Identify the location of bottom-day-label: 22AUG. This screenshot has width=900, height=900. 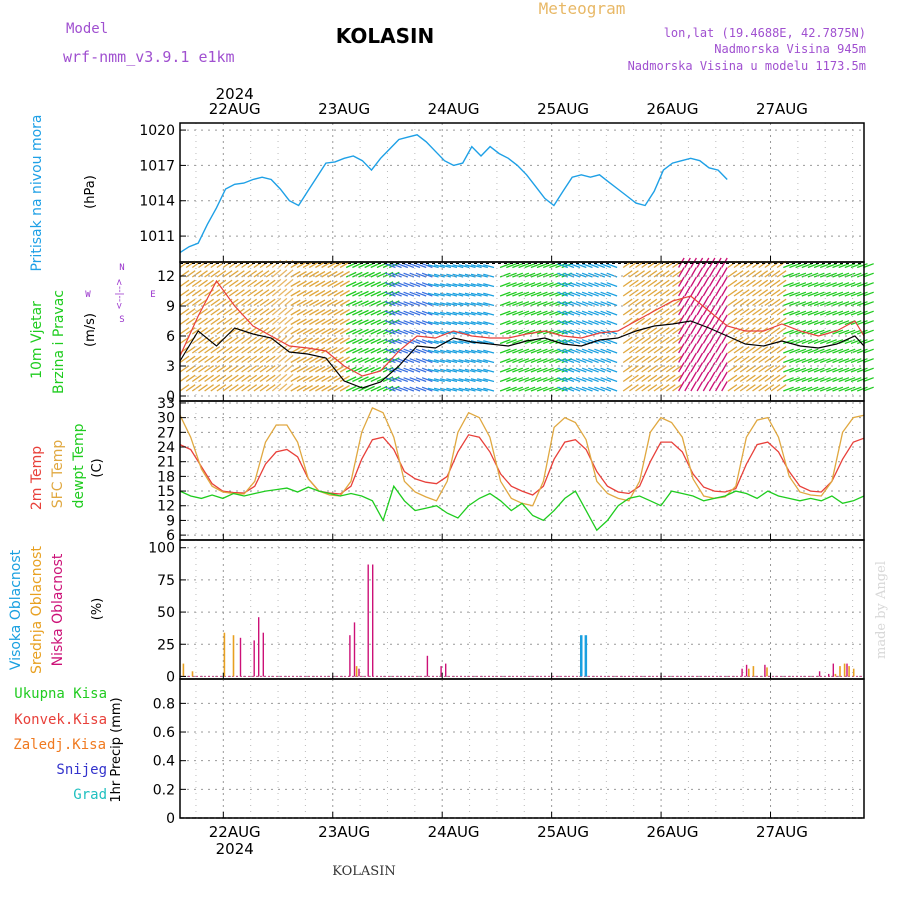
(235, 832).